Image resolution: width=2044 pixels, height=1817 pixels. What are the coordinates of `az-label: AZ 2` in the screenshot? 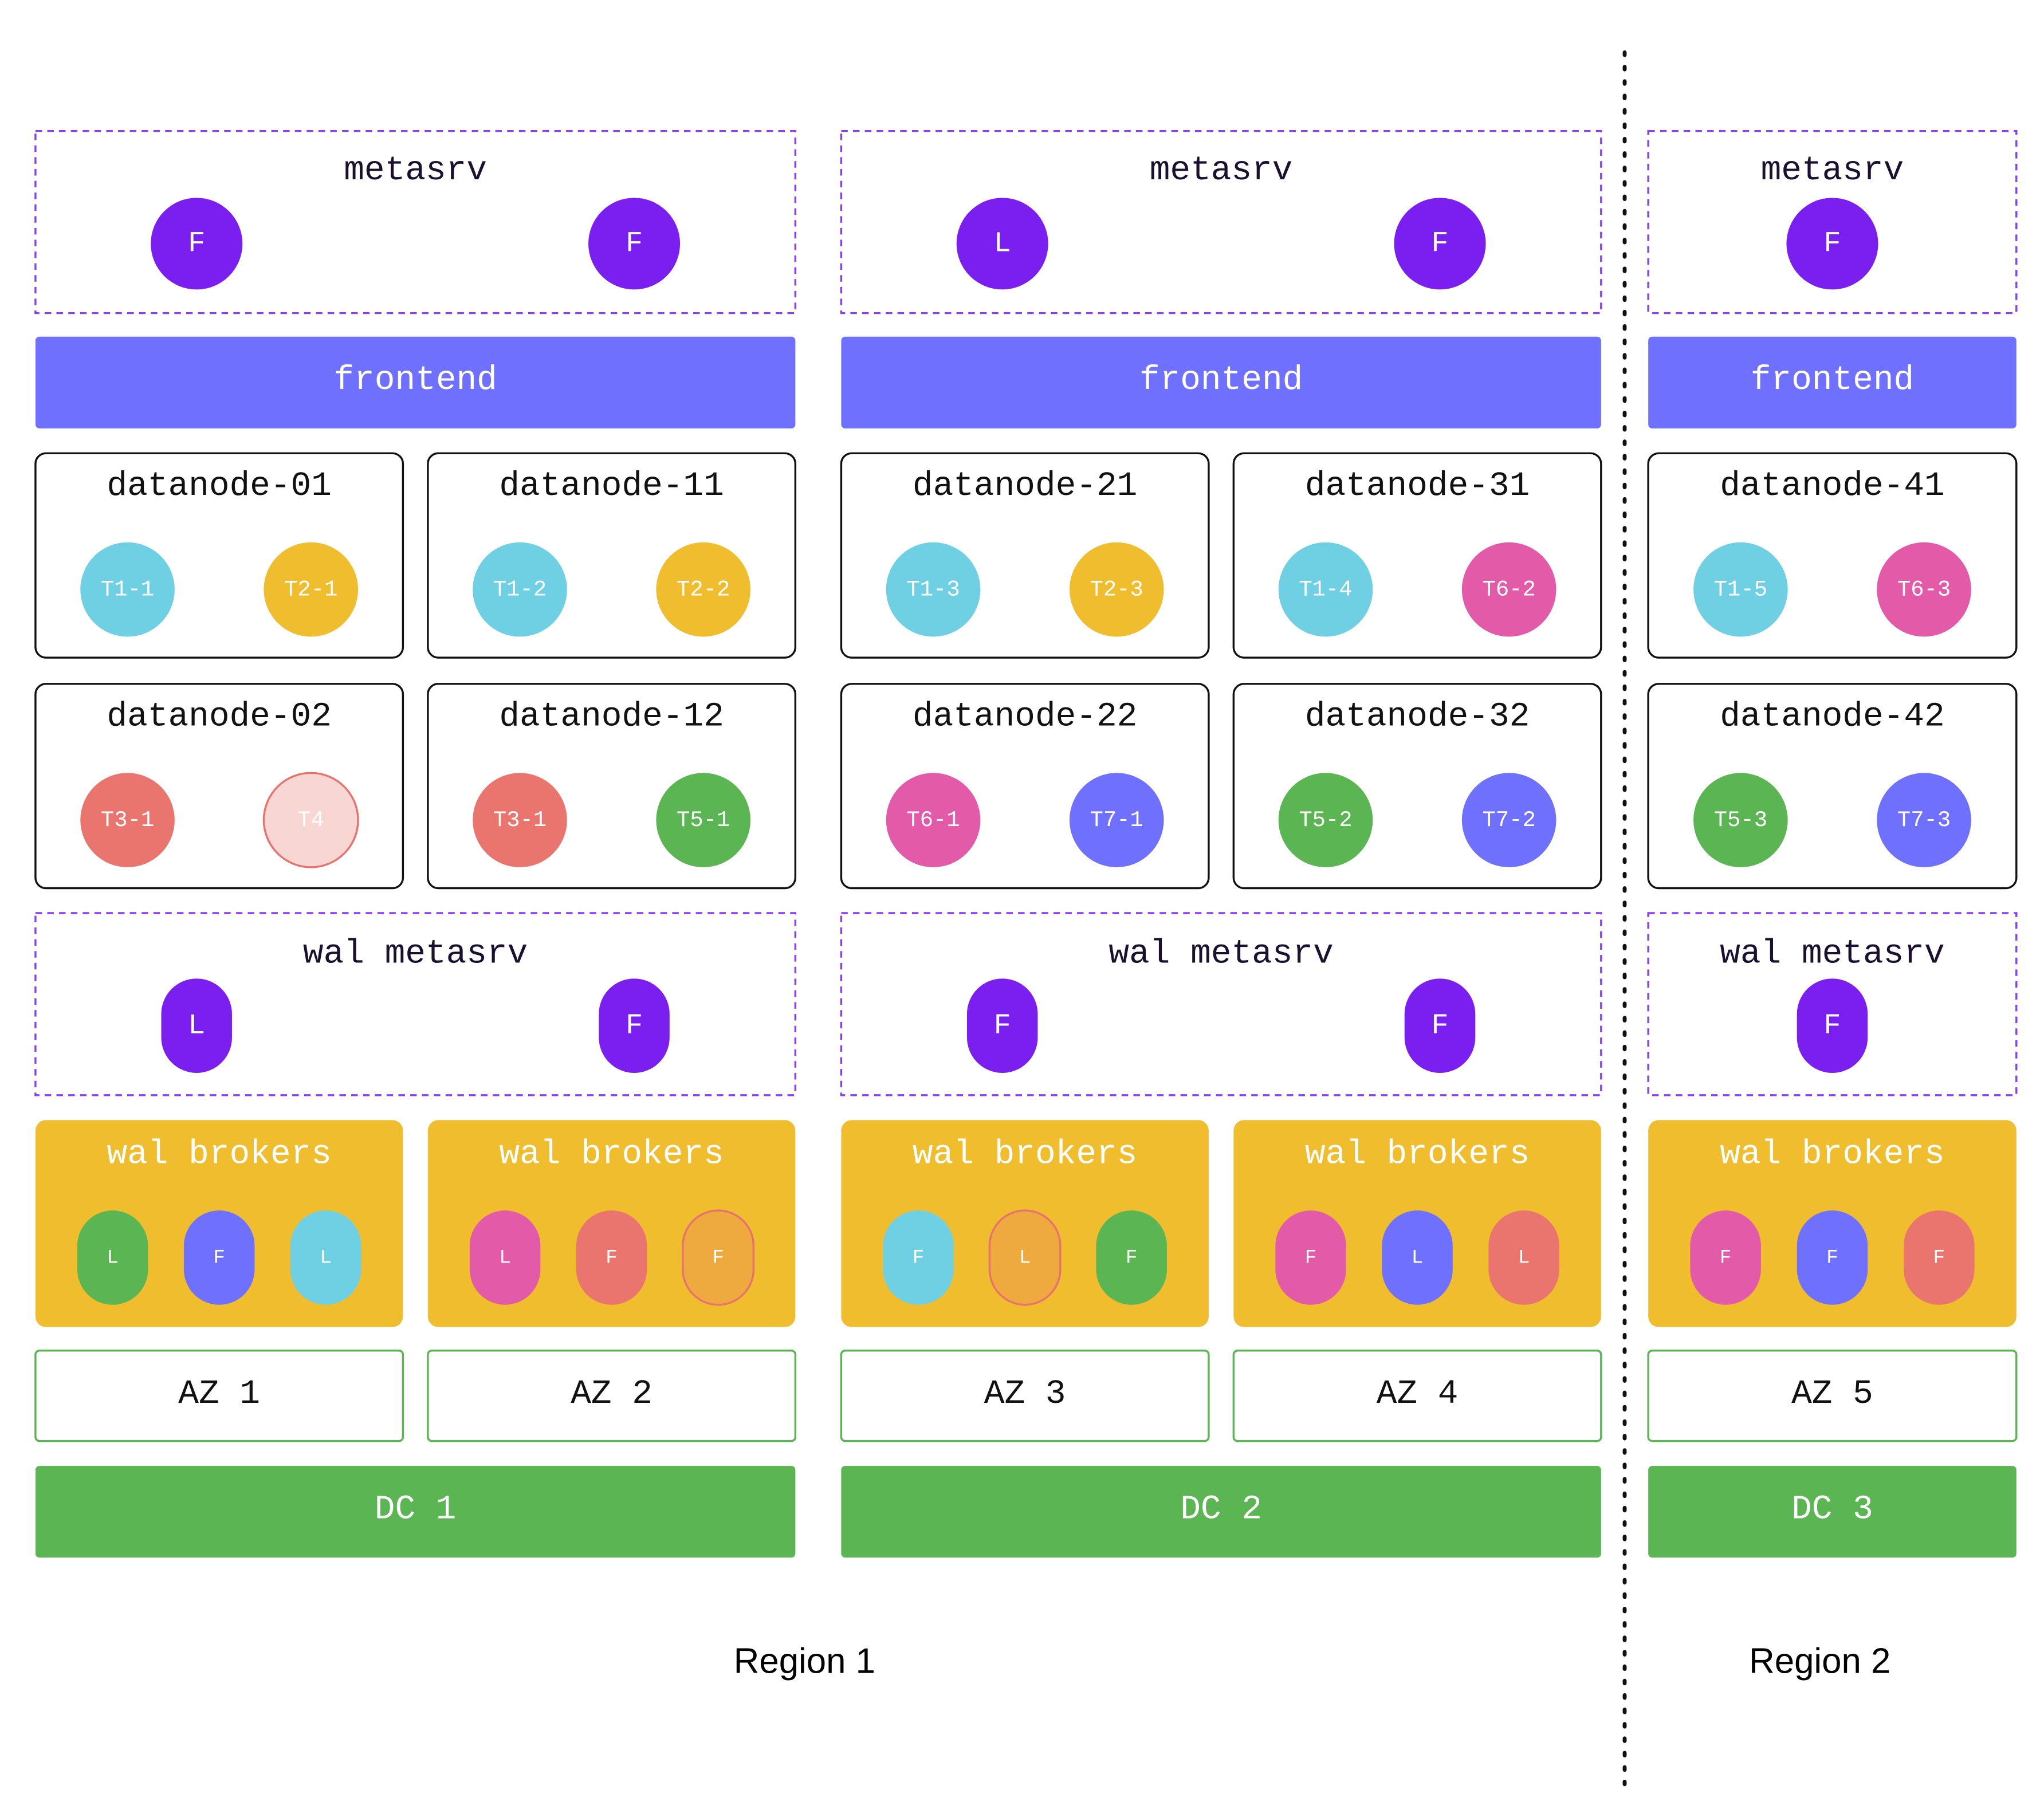 It's located at (611, 1393).